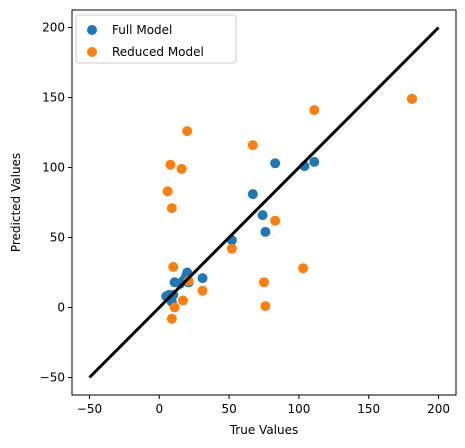 This screenshot has width=465, height=448. I want to click on y-tick-label: −50, so click(52, 378).